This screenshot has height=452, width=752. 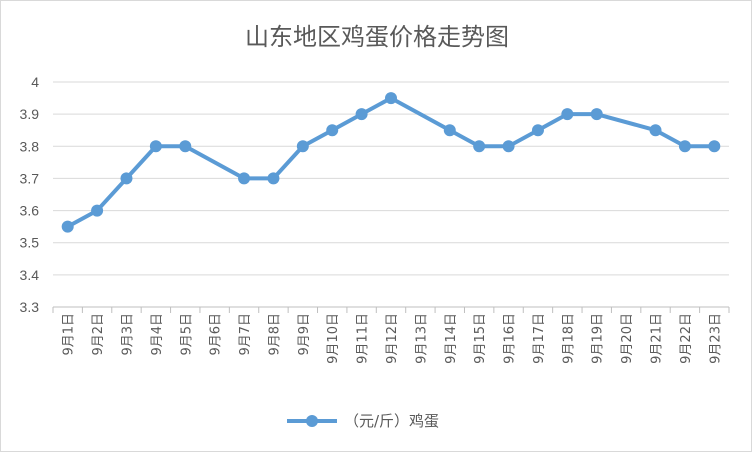 I want to click on x-tick-label: 9月22日, so click(x=686, y=338).